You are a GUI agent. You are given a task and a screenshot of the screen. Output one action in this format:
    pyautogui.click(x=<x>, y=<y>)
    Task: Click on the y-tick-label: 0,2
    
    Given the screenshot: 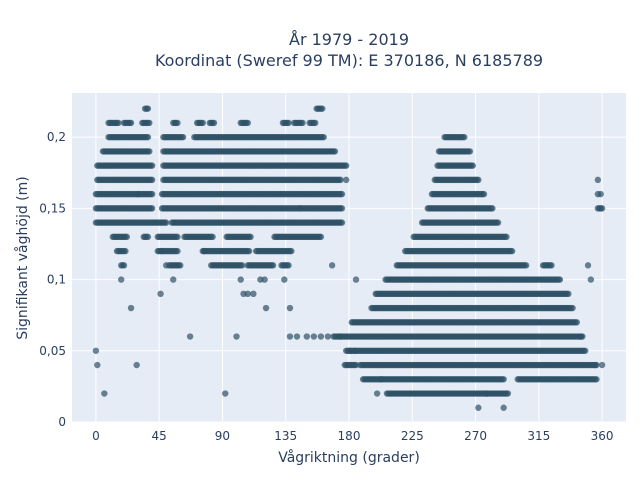 What is the action you would take?
    pyautogui.click(x=56, y=137)
    